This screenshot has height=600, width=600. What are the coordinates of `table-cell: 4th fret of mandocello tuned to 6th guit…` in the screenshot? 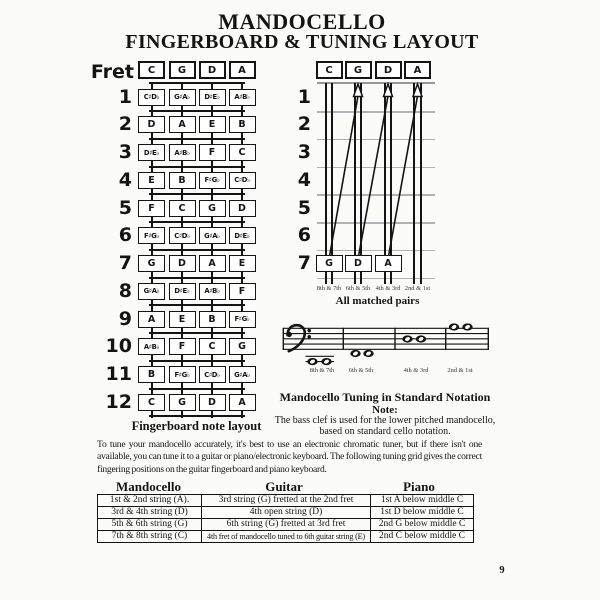 It's located at (286, 536).